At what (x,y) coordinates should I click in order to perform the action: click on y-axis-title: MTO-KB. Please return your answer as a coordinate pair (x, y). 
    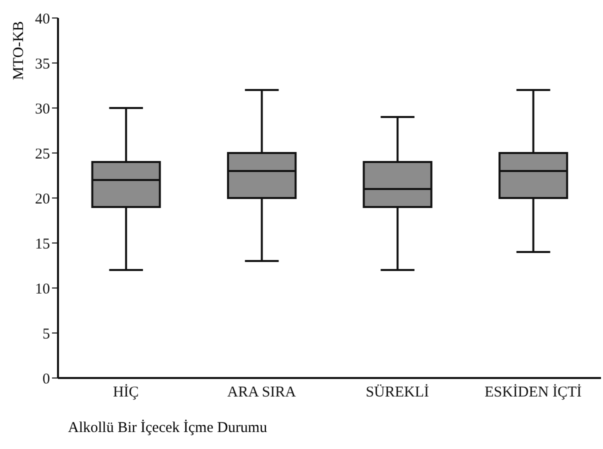
    Looking at the image, I should click on (19, 50).